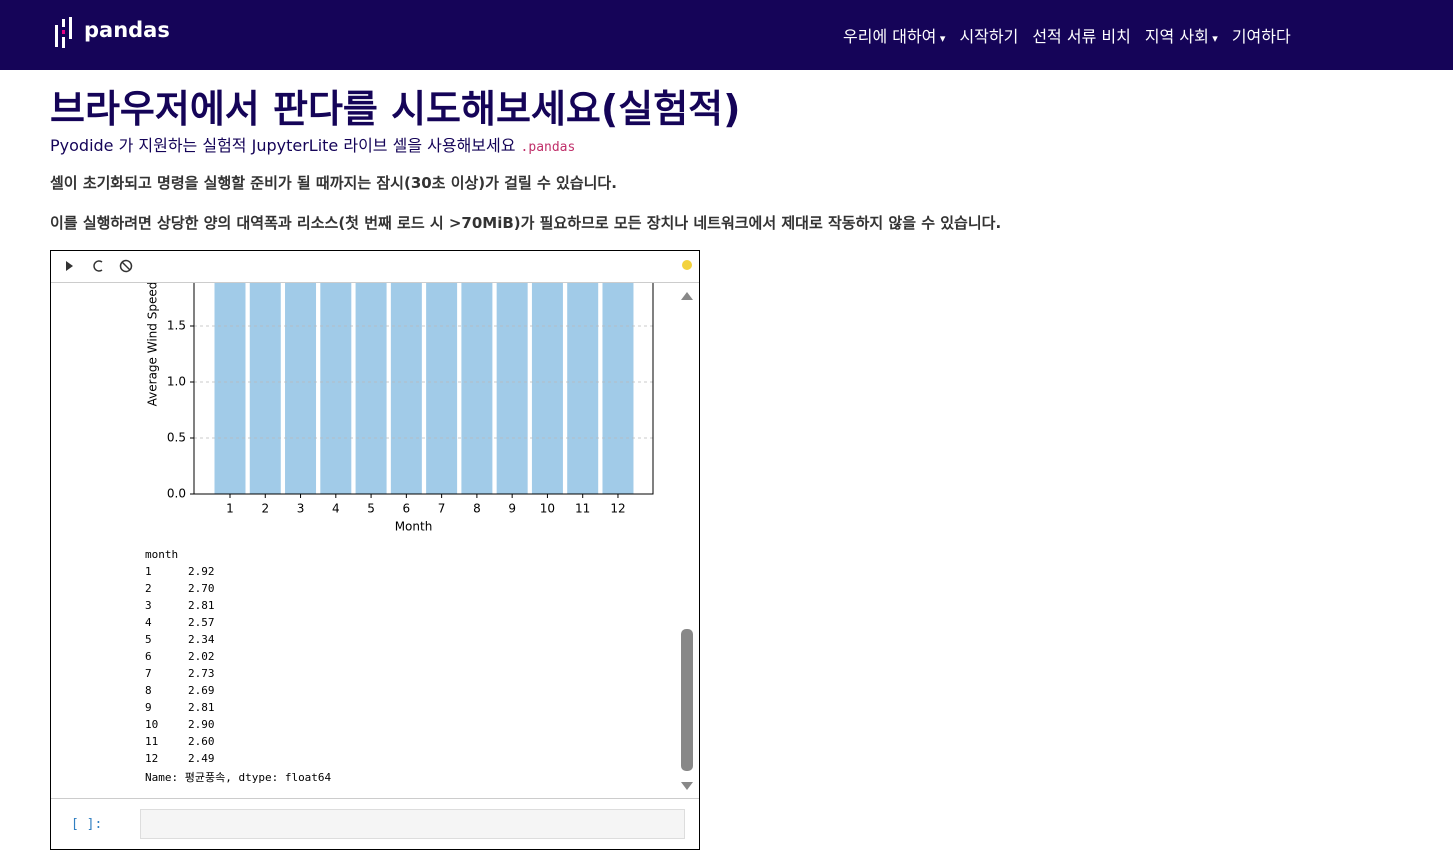  What do you see at coordinates (201, 673) in the screenshot?
I see `output-value: 2.73` at bounding box center [201, 673].